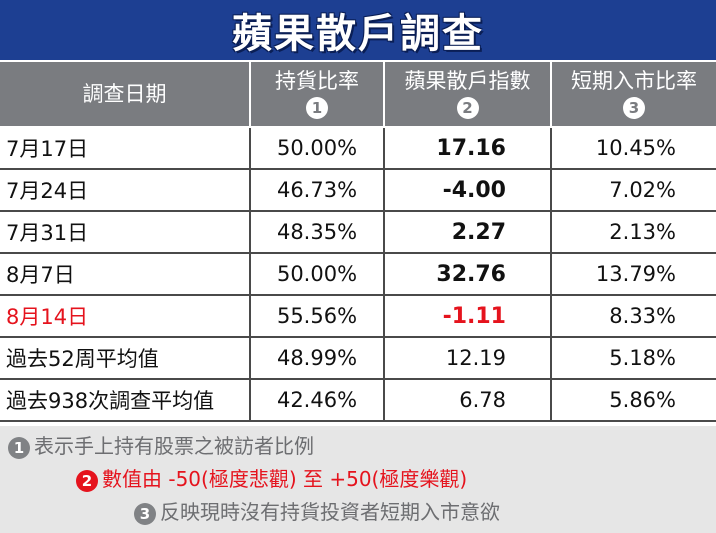  I want to click on row-date: 7月24日, so click(125, 190).